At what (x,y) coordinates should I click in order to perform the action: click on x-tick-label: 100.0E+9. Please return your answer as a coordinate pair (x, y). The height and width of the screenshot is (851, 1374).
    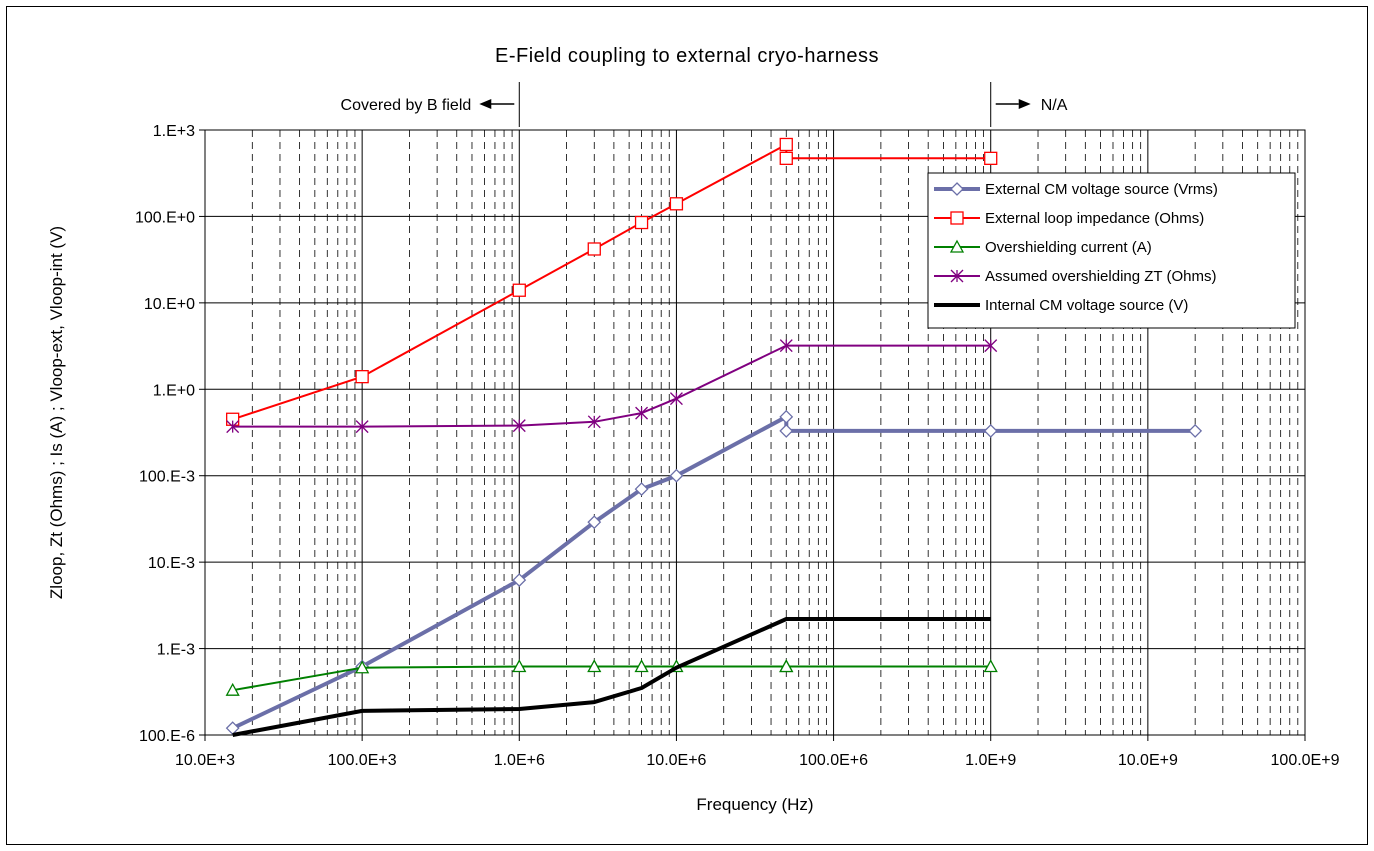
    Looking at the image, I should click on (1305, 760).